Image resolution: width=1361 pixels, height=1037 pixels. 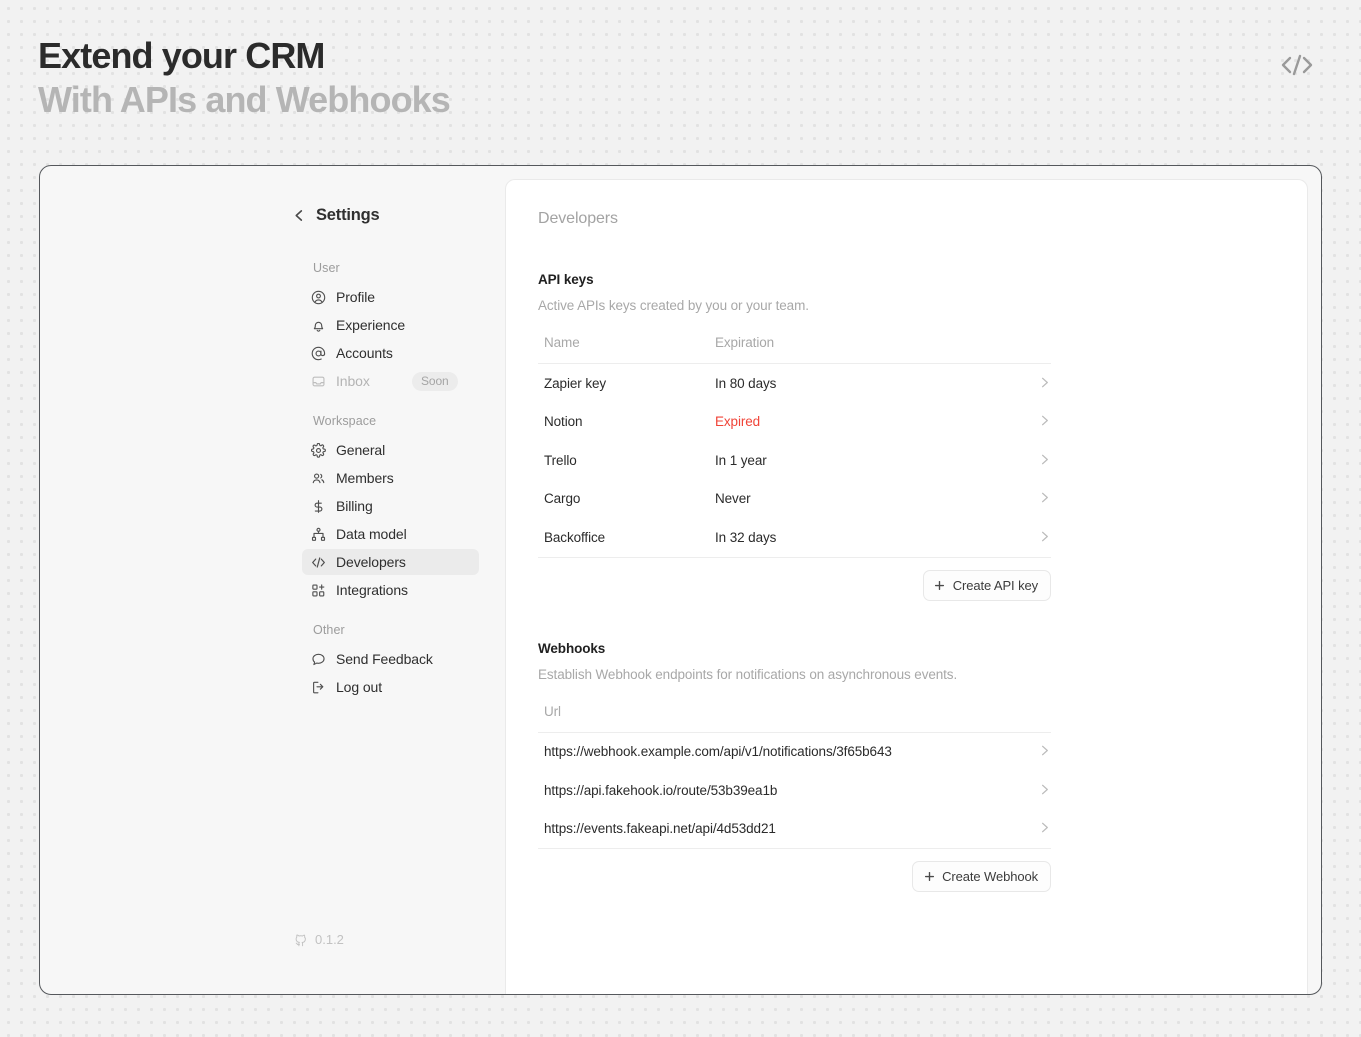 I want to click on panel-title: Developers, so click(x=578, y=218).